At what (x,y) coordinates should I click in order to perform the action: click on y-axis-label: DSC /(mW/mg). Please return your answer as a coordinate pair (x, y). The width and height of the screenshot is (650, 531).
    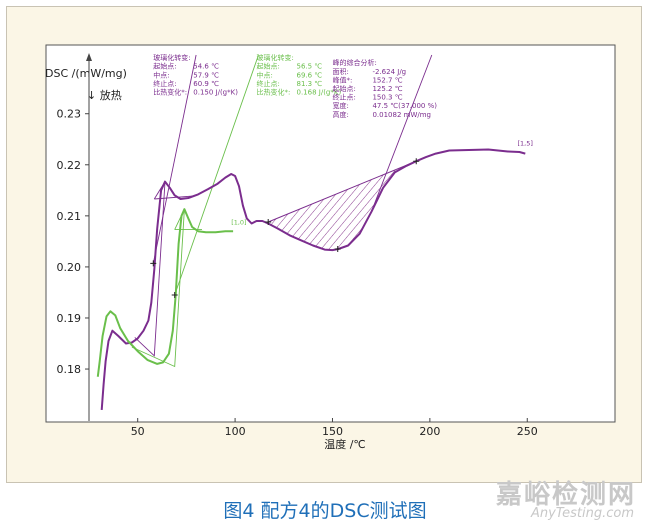
    Looking at the image, I should click on (86, 73).